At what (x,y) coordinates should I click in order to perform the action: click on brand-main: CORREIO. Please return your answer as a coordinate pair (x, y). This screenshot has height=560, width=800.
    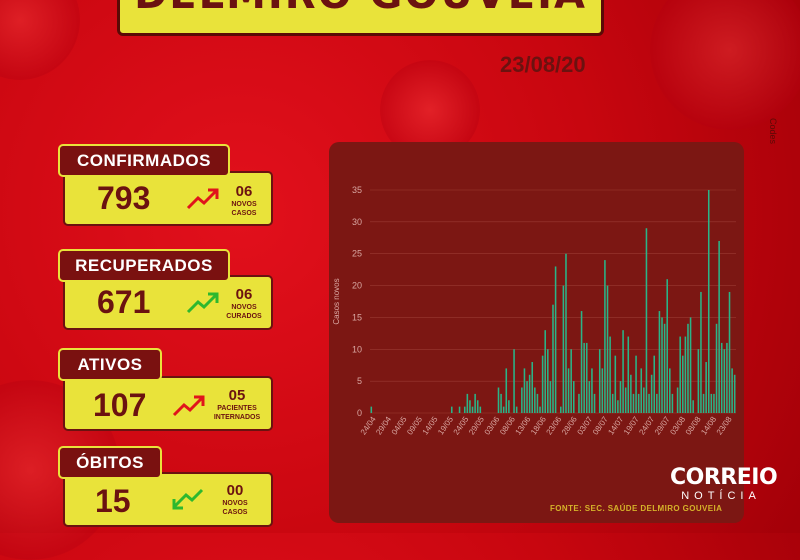
    Looking at the image, I should click on (724, 477).